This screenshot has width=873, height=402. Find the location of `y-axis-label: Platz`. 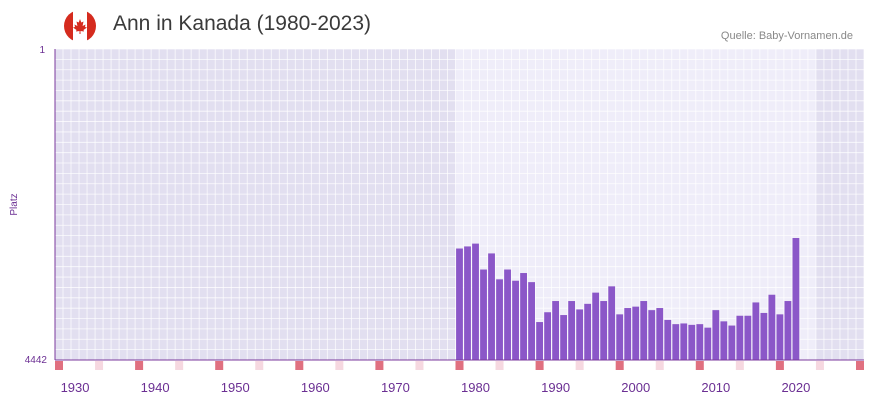

y-axis-label: Platz is located at coordinates (14, 204).